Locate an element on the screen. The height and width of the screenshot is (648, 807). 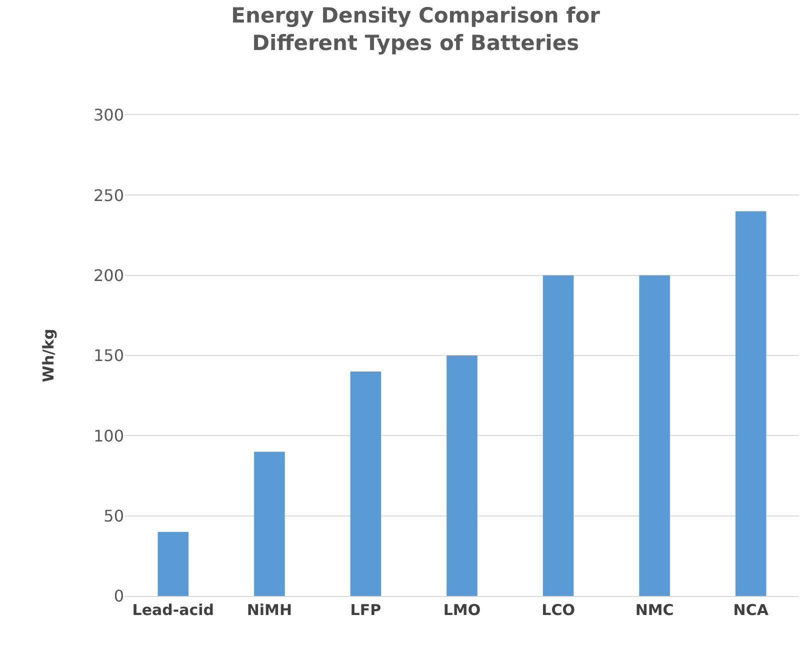
x-tick-label: NiMH is located at coordinates (269, 610).